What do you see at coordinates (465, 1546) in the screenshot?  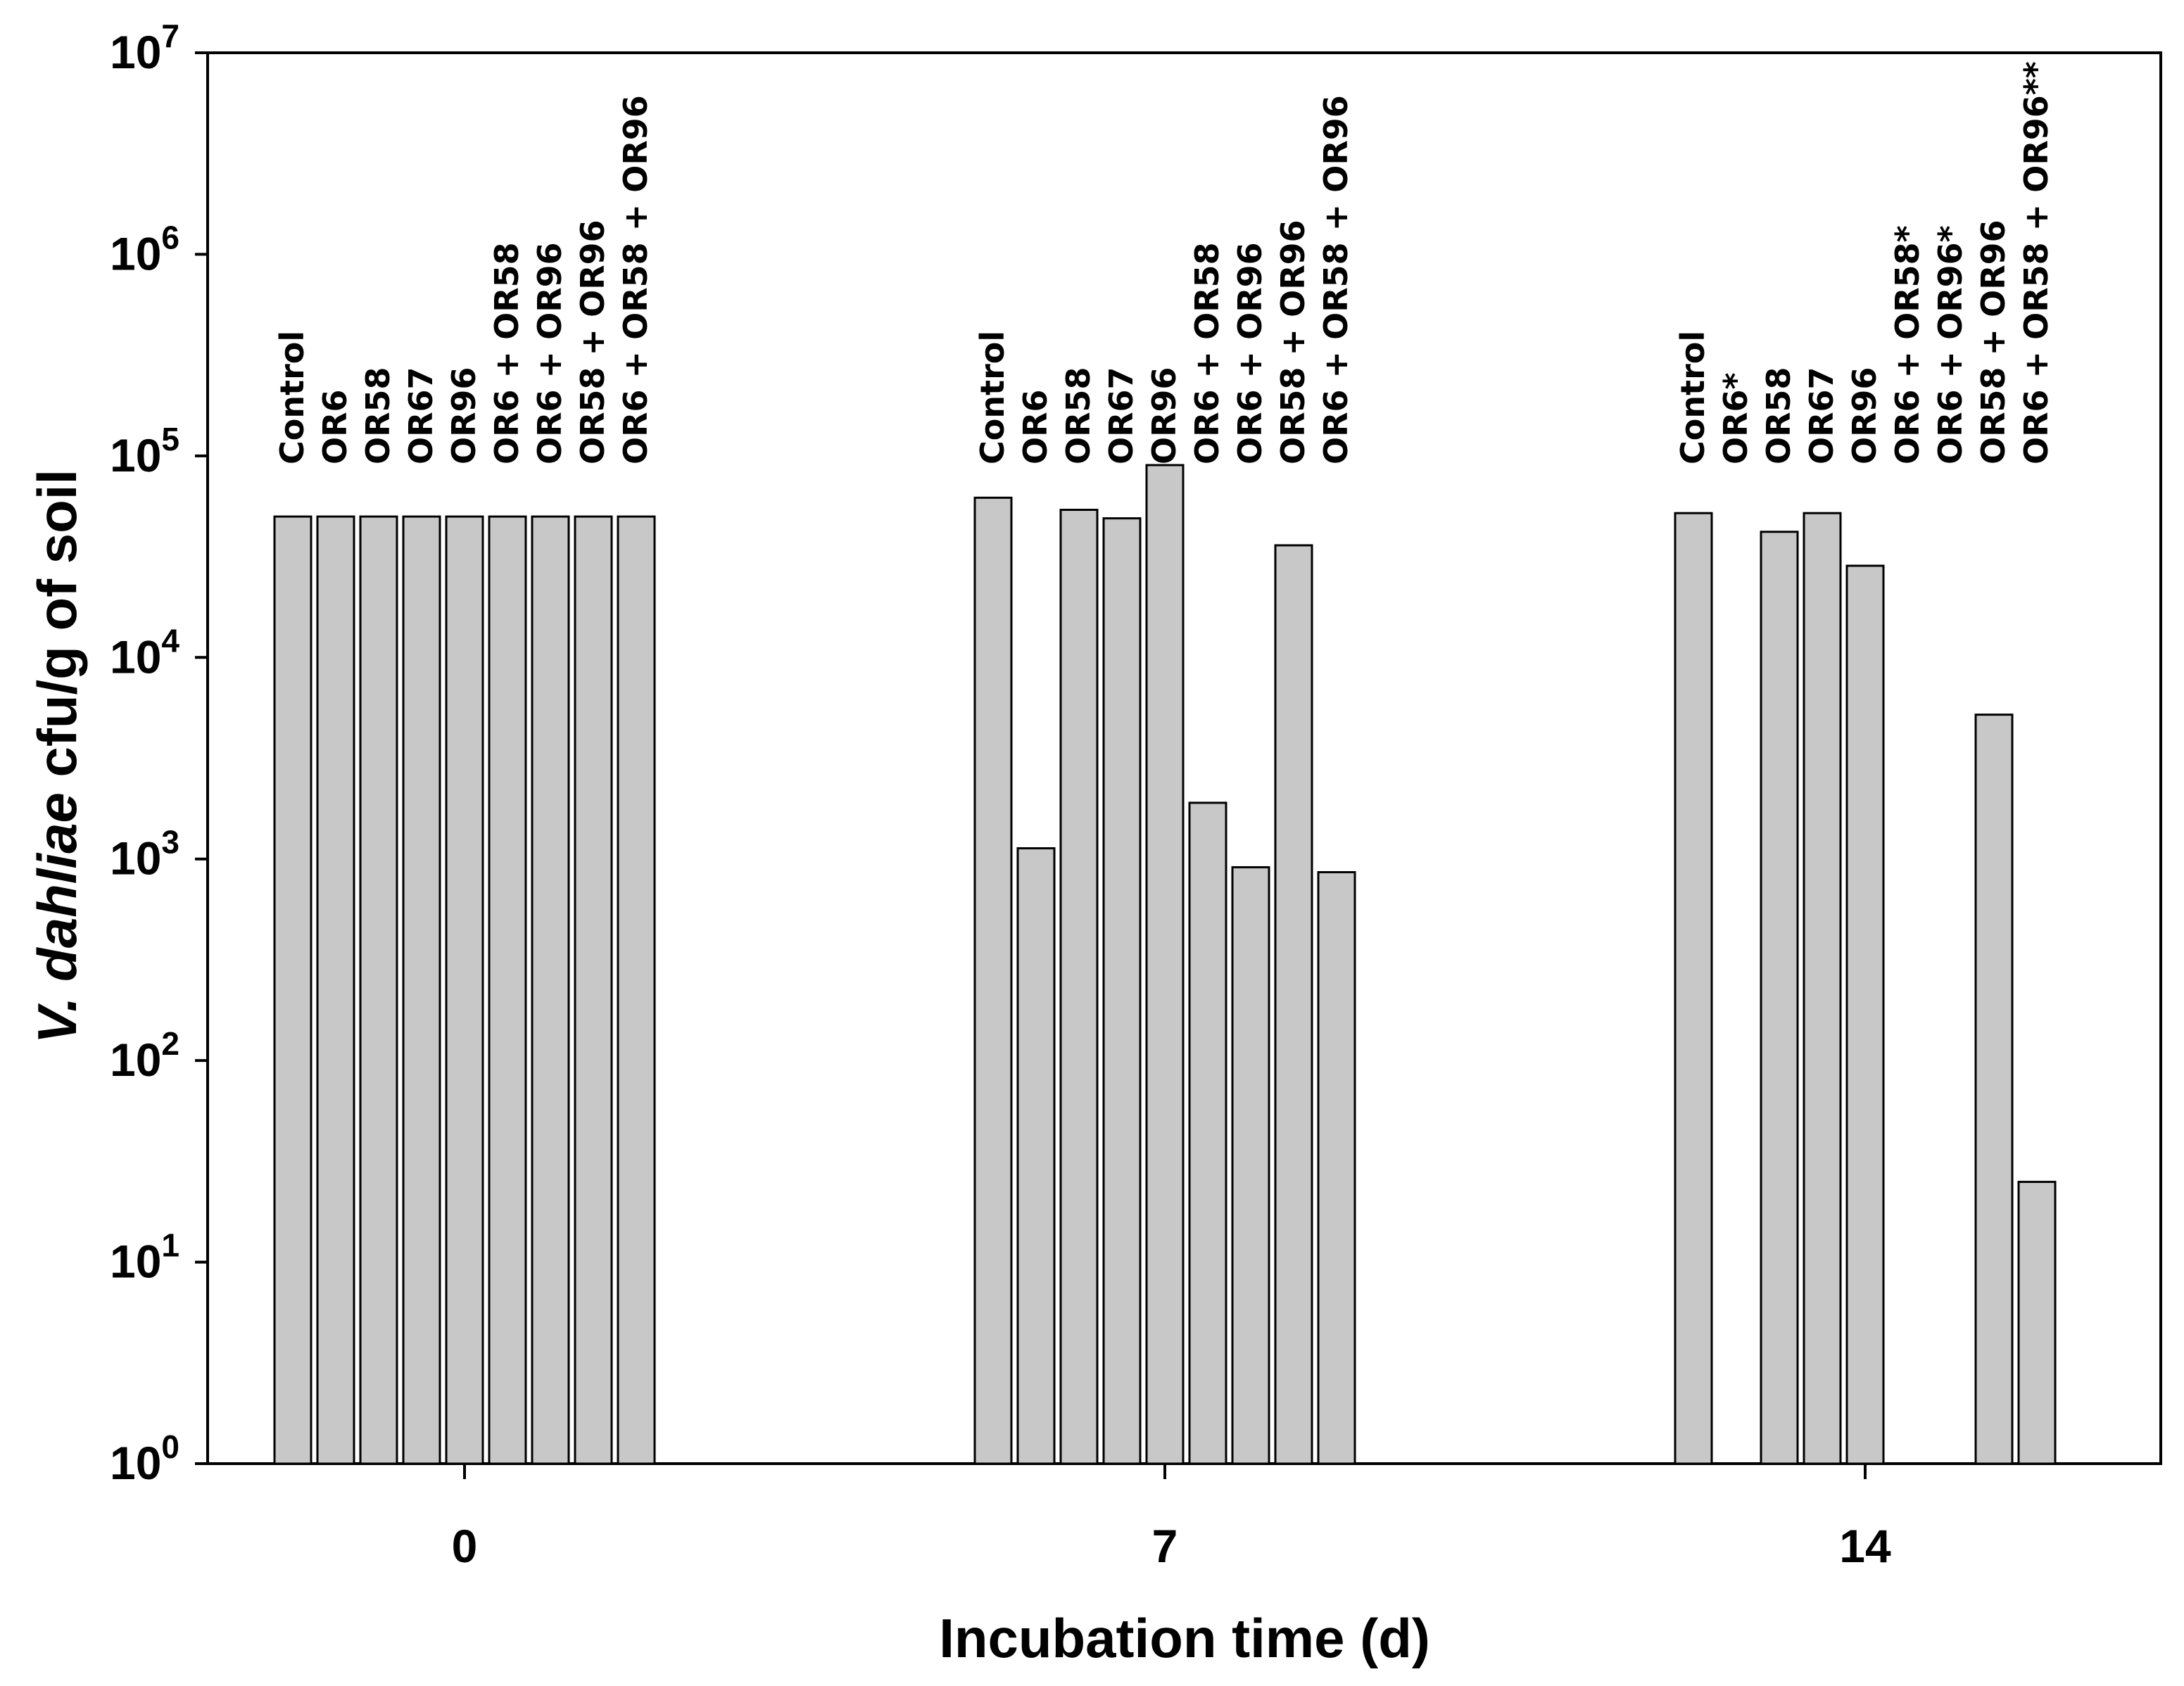 I see `x-tick-label: 0` at bounding box center [465, 1546].